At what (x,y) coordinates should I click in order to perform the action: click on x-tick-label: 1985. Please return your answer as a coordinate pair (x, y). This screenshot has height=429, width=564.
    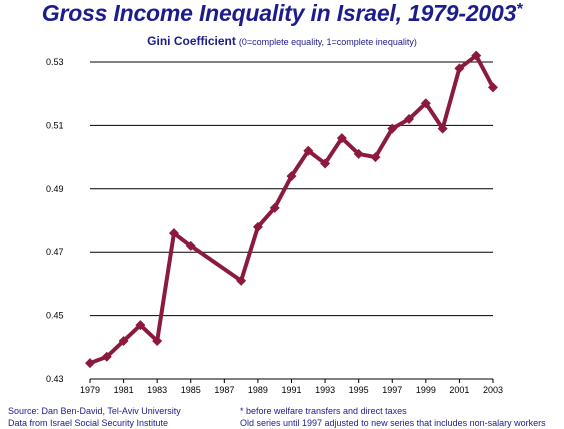
    Looking at the image, I should click on (191, 390).